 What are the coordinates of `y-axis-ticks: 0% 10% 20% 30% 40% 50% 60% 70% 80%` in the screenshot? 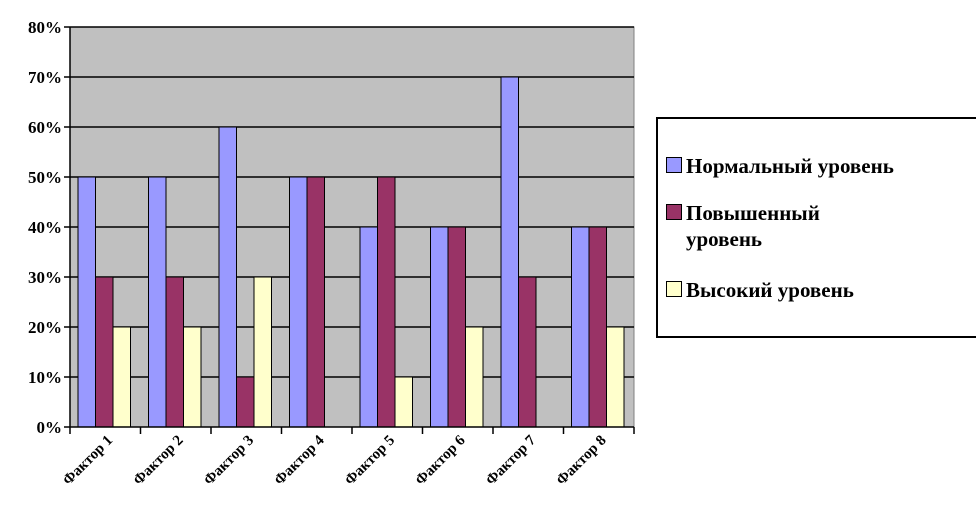 It's located at (49, 227).